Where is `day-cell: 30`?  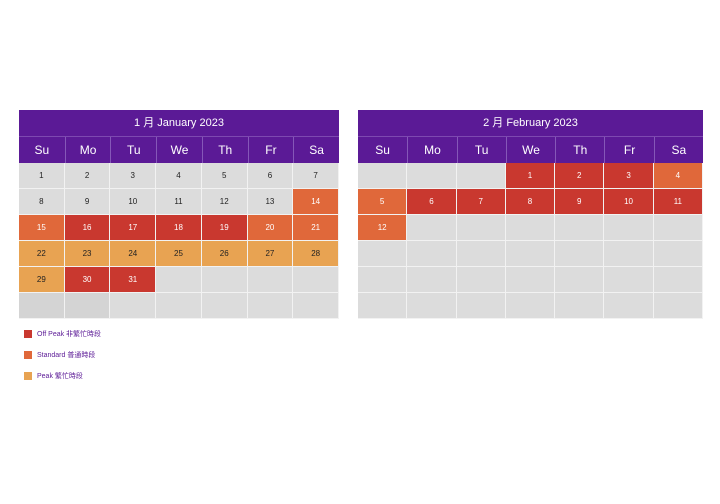
day-cell: 30 is located at coordinates (87, 280).